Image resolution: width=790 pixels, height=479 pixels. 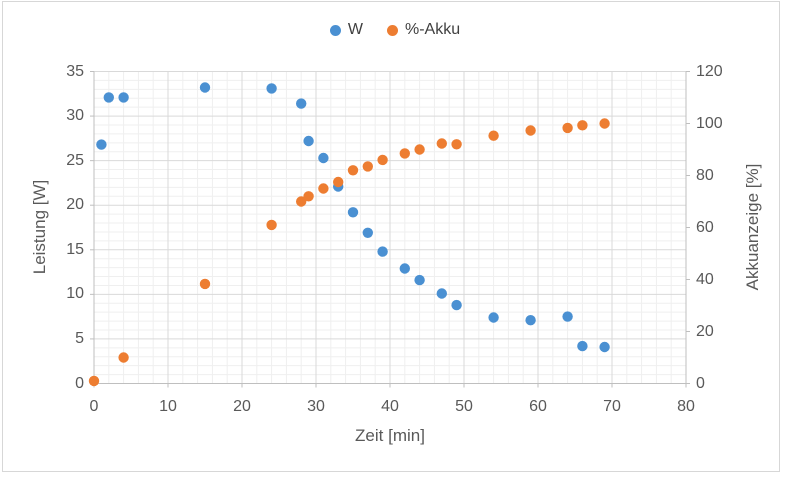 I want to click on y-right-tick-label: 80, so click(x=705, y=175).